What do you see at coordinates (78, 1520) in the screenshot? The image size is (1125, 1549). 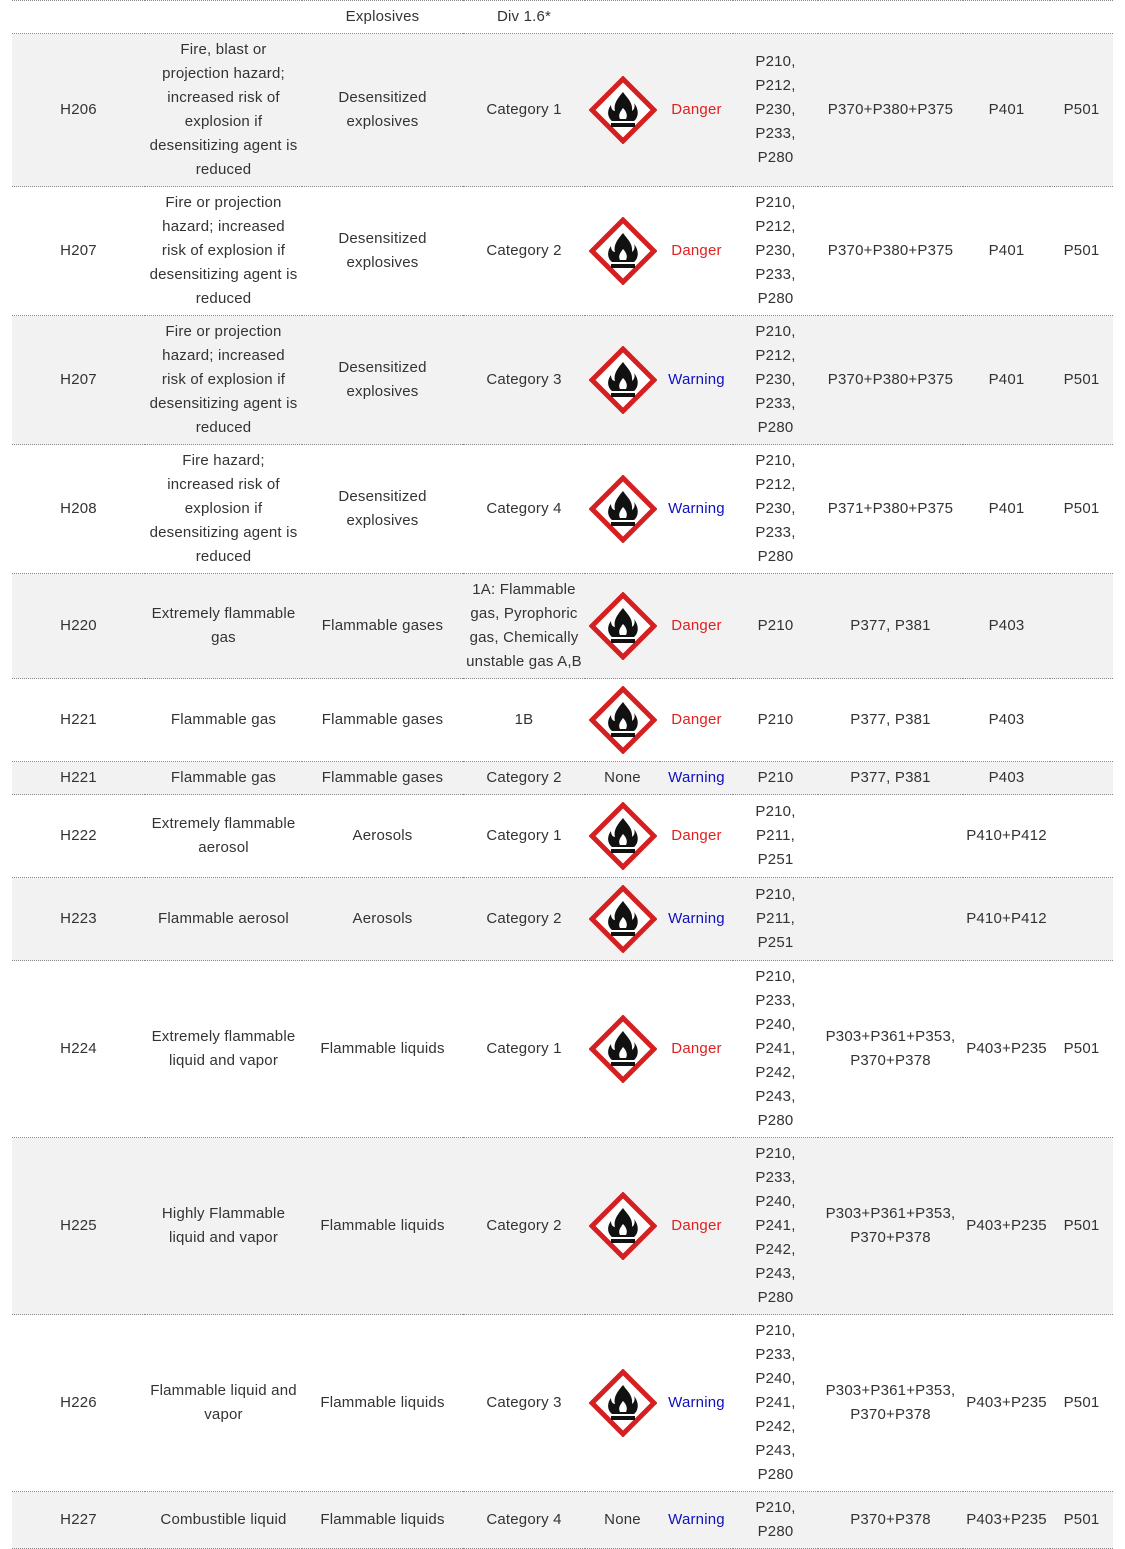 I see `hazard-code: H227` at bounding box center [78, 1520].